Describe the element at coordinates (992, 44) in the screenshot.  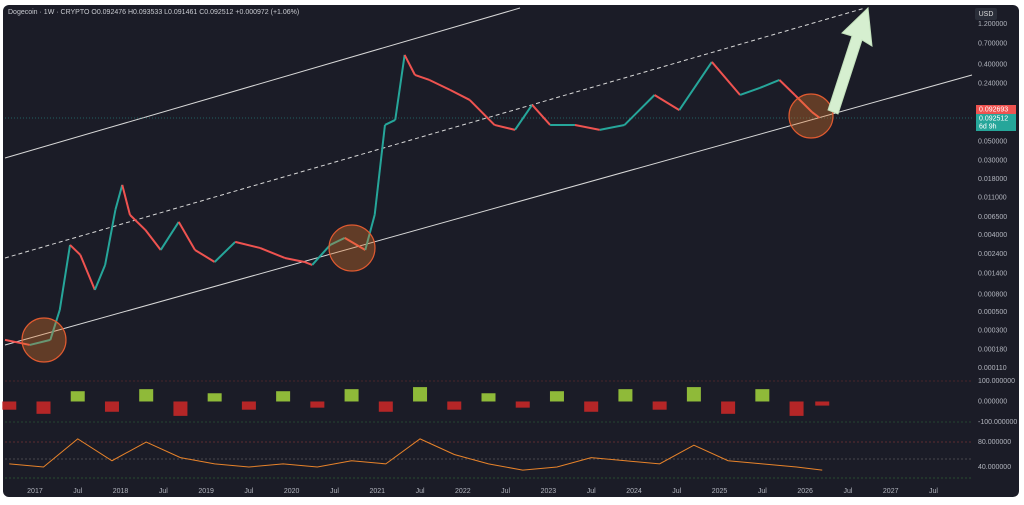
I see `y-tick-label: 0.700000` at that location.